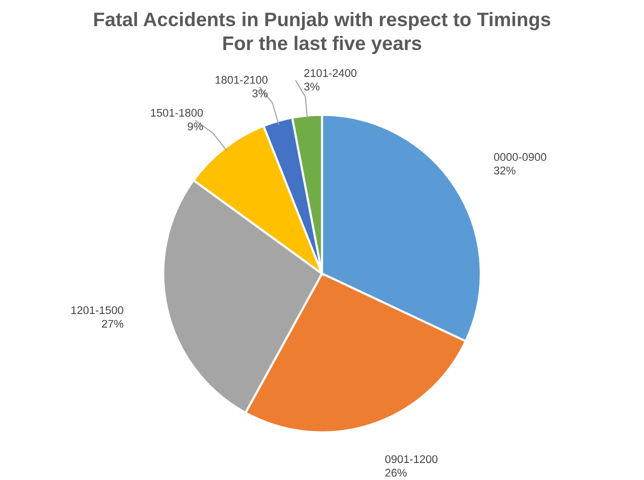  Describe the element at coordinates (411, 459) in the screenshot. I see `slice-label: 0901-1200` at that location.